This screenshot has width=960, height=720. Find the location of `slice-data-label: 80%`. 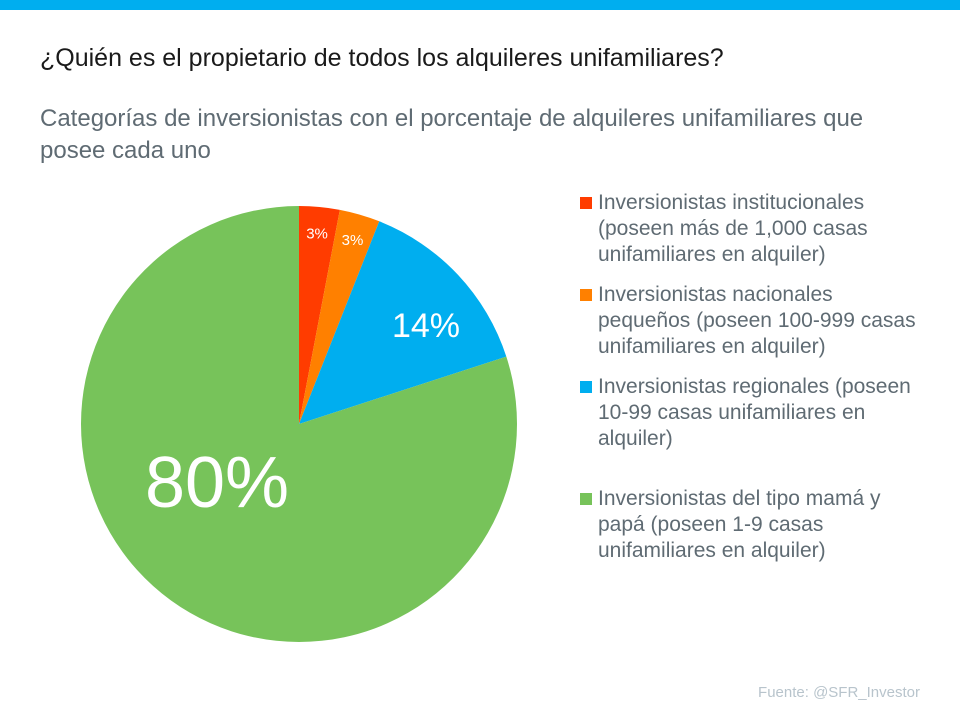

slice-data-label: 80% is located at coordinates (217, 483).